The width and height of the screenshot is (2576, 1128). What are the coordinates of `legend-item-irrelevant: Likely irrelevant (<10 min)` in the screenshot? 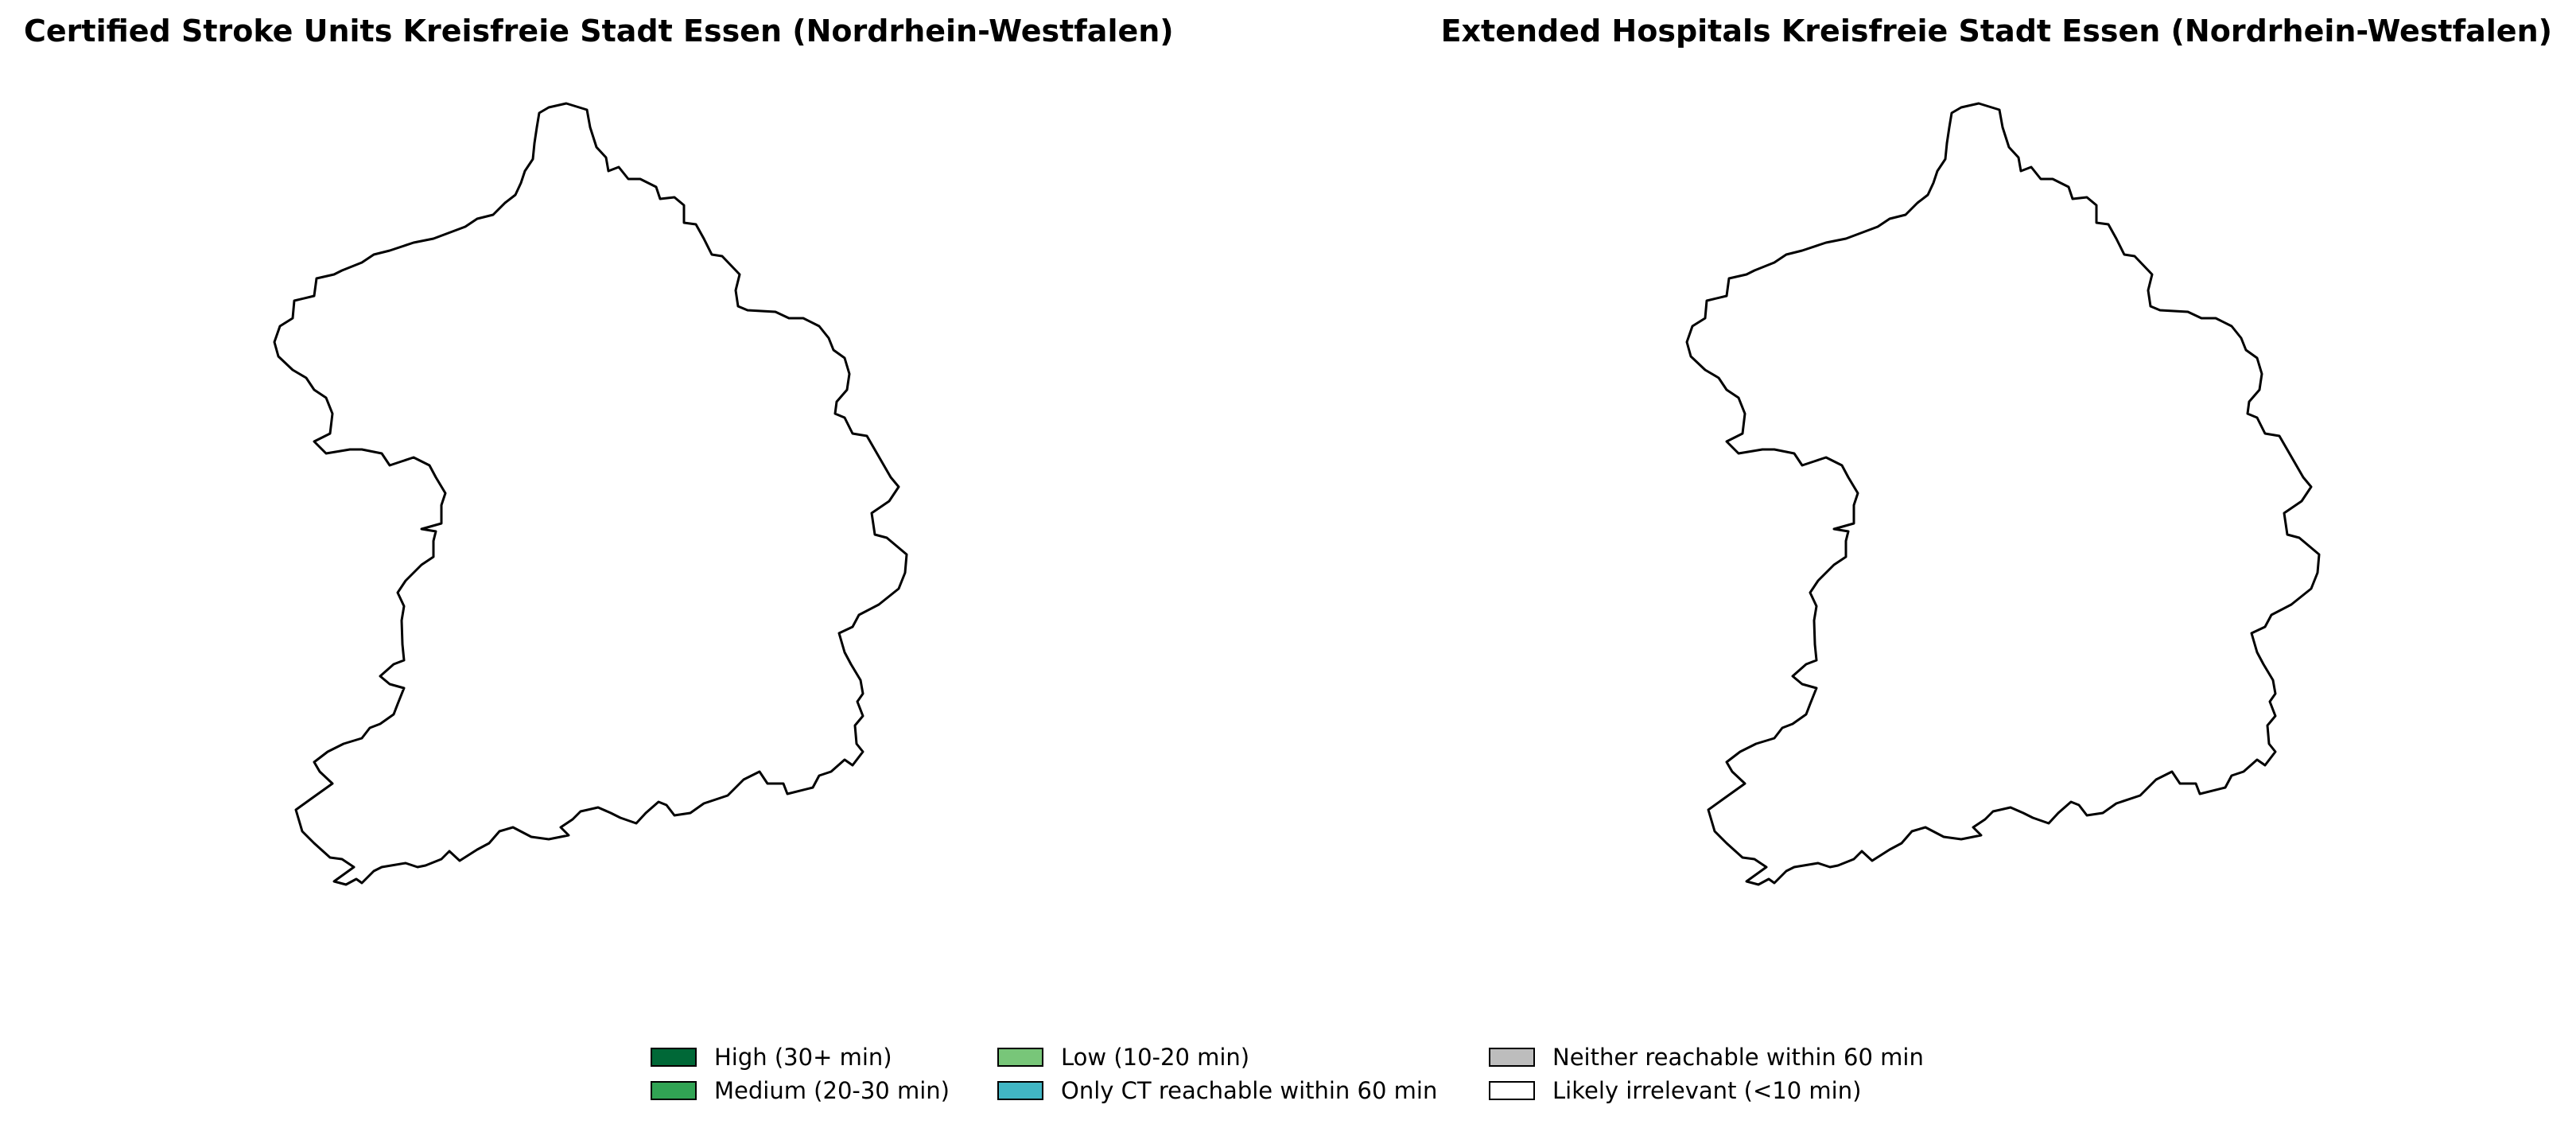 It's located at (1675, 1091).